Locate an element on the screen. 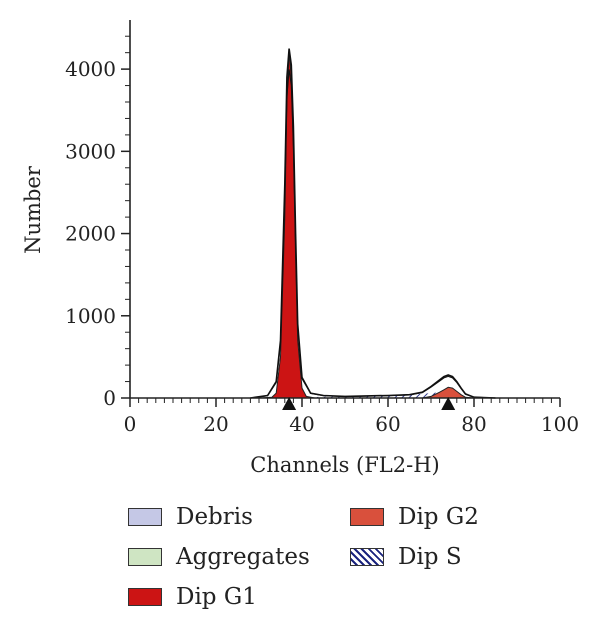 Image resolution: width=600 pixels, height=634 pixels. x-tick-label: 20 is located at coordinates (215, 424).